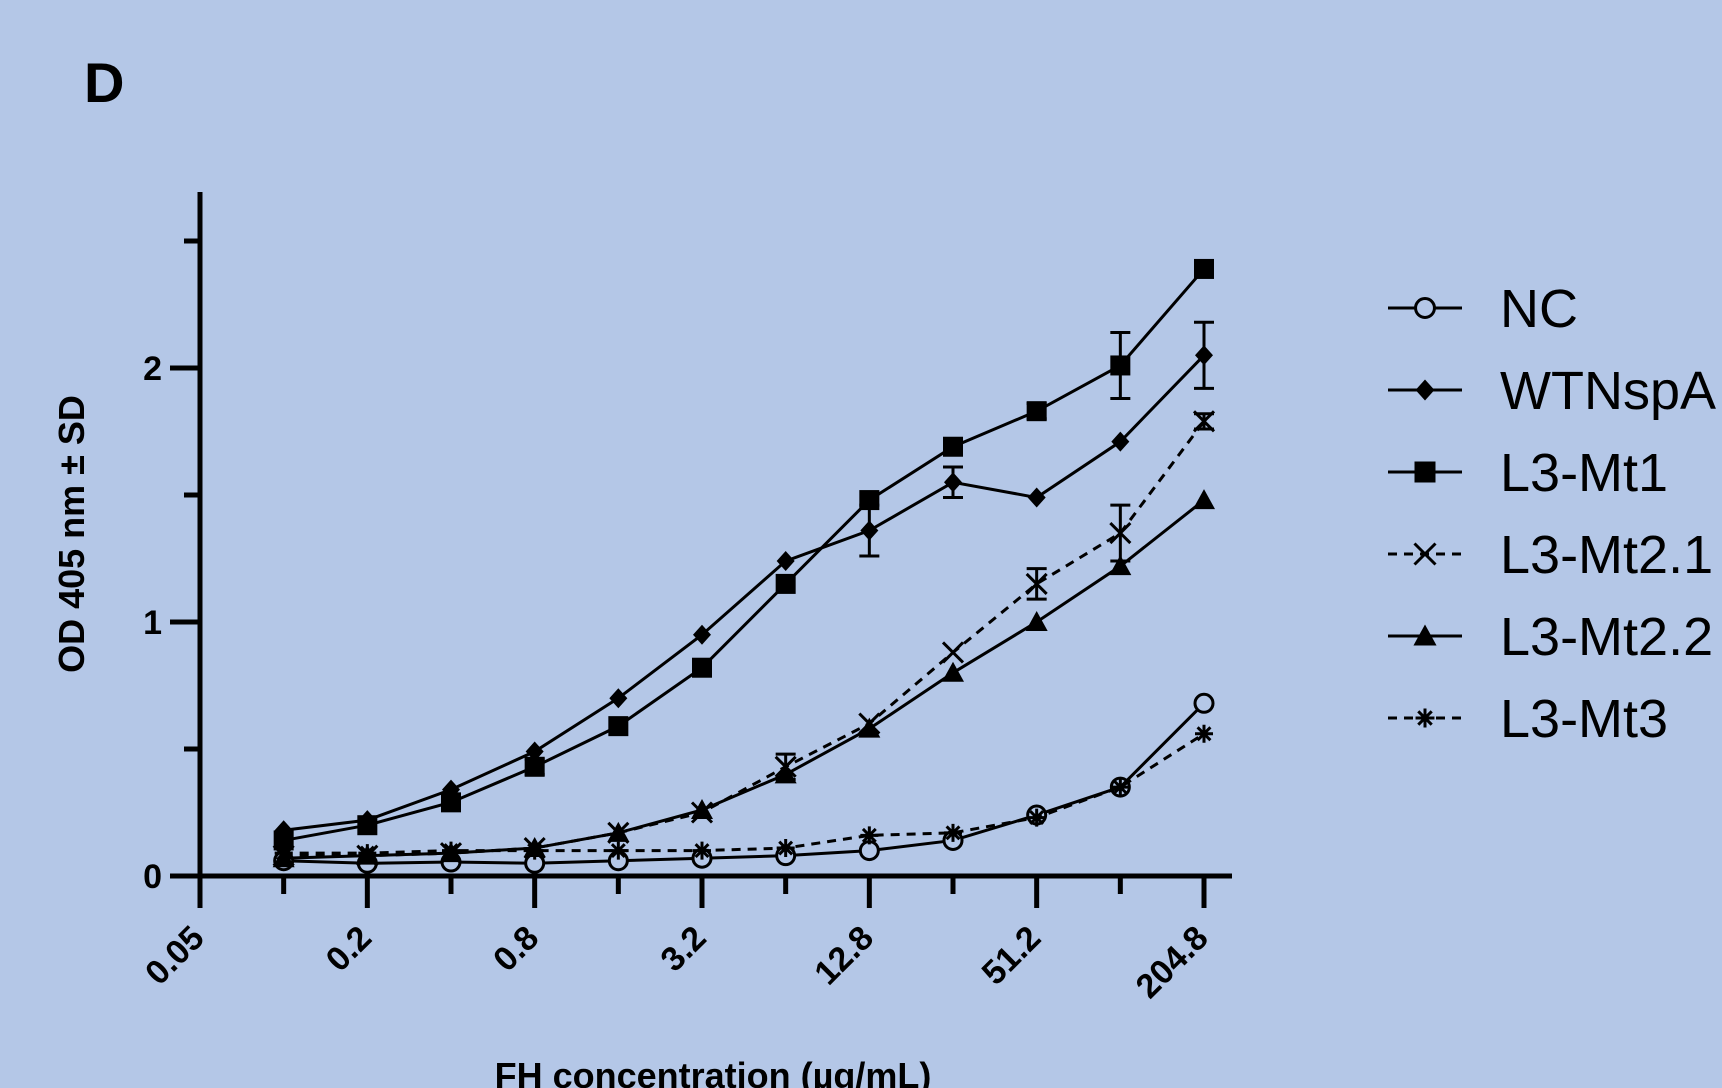 Image resolution: width=1722 pixels, height=1088 pixels. I want to click on x-tick-label: 204.8, so click(1172, 962).